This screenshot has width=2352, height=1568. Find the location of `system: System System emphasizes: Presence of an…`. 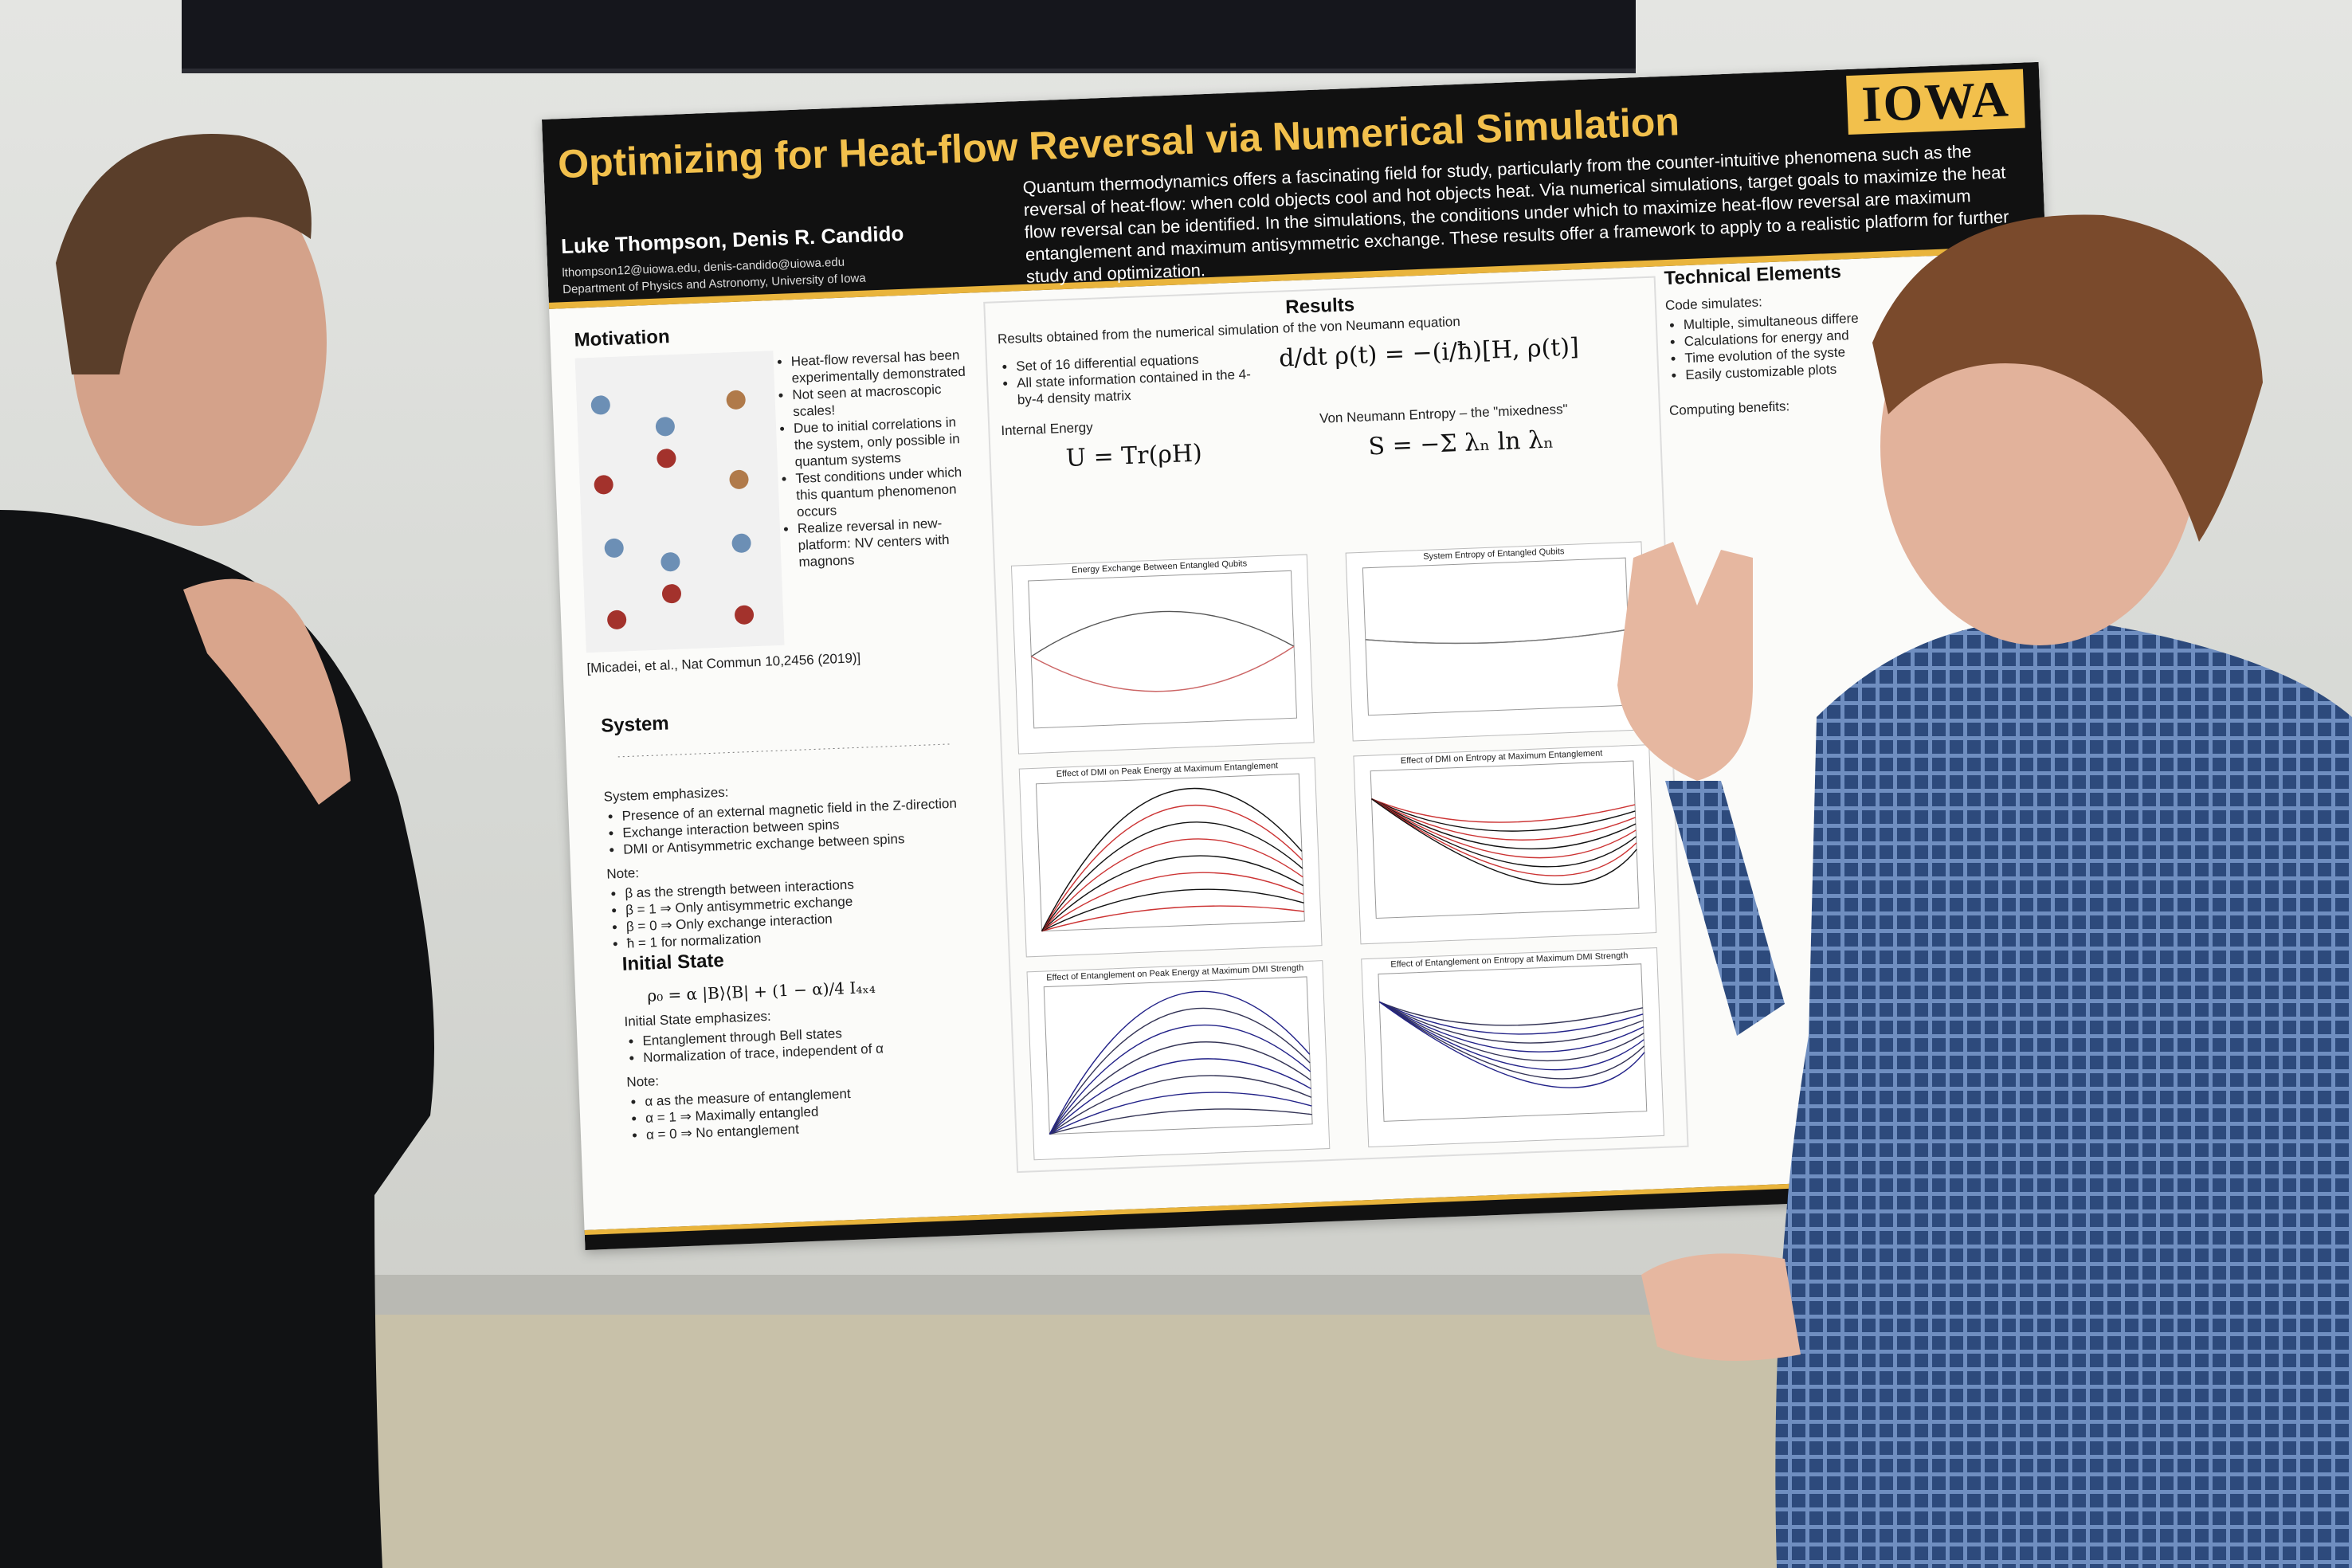

system: System System emphasizes: Presence of an… is located at coordinates (796, 826).